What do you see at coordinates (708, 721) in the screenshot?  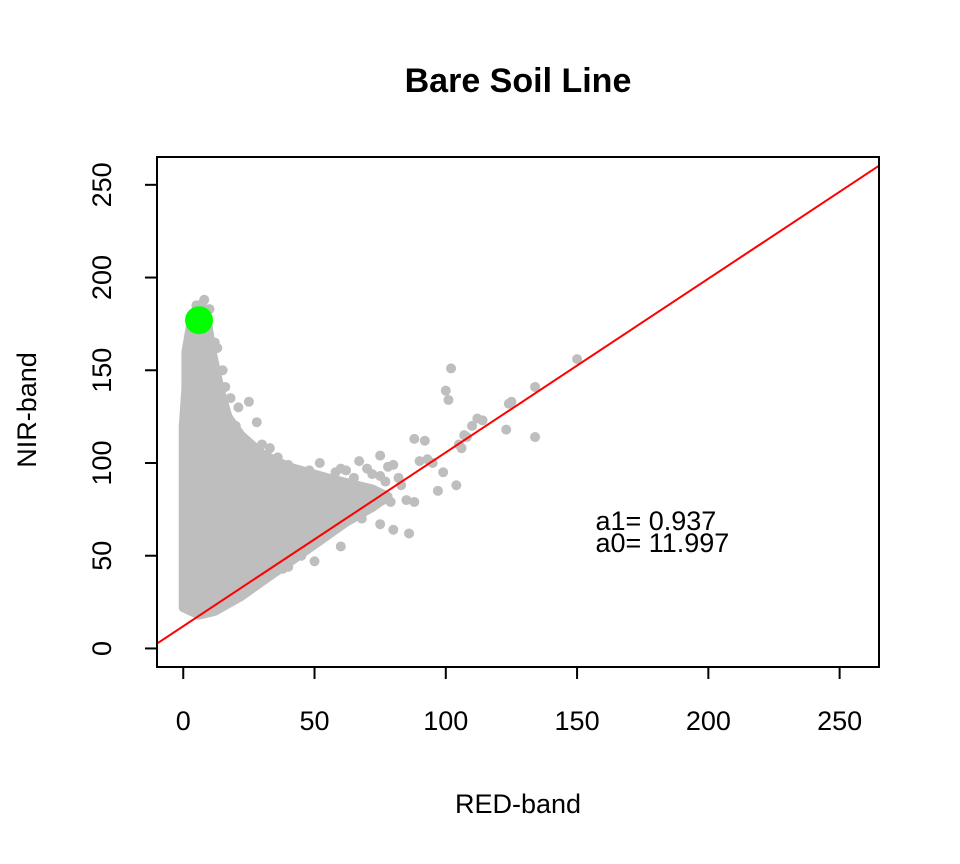 I see `x-tick-label: 200` at bounding box center [708, 721].